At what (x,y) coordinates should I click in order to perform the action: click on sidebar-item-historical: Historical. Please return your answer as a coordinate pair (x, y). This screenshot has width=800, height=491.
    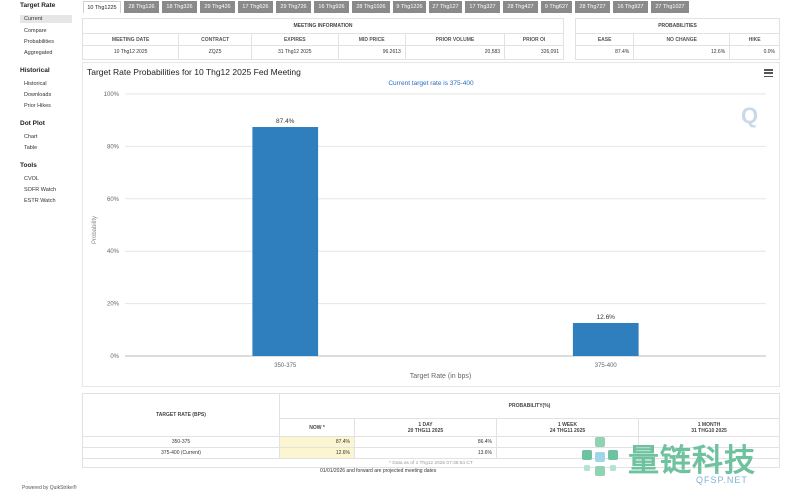
    Looking at the image, I should click on (35, 84).